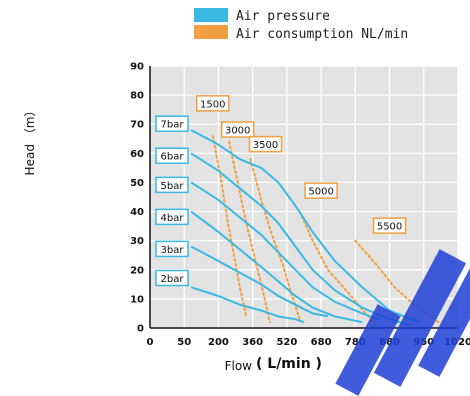 This screenshot has width=470, height=396. I want to click on x-tick-label-780: 780, so click(355, 342).